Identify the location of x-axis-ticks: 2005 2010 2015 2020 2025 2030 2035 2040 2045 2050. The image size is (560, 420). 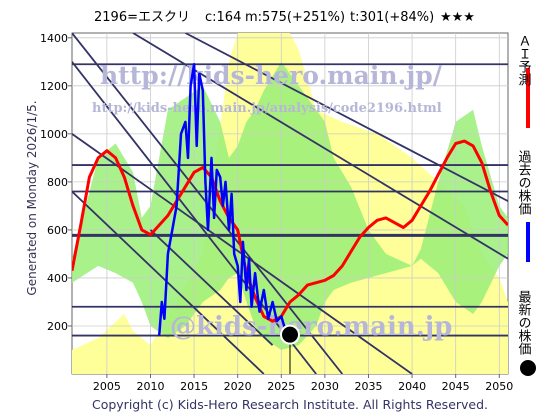
(303, 383).